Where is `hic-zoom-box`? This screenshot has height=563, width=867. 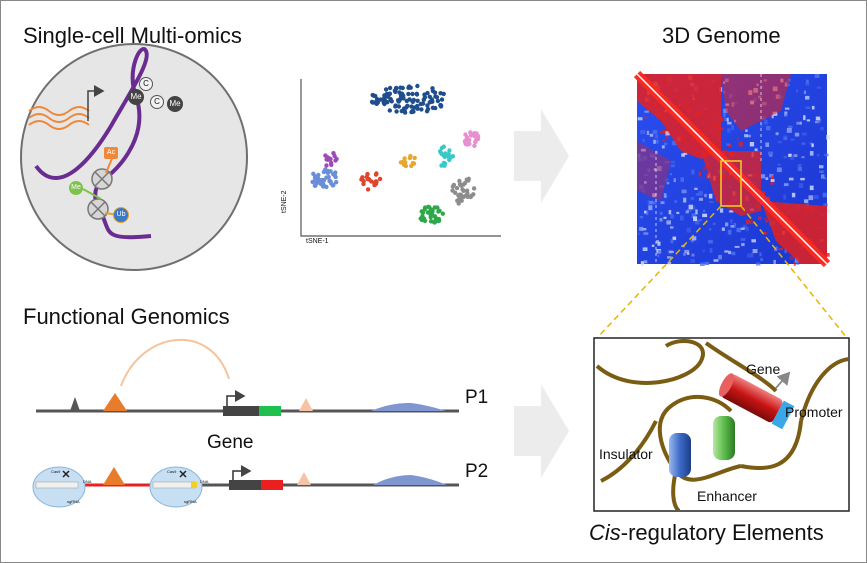
hic-zoom-box is located at coordinates (731, 183).